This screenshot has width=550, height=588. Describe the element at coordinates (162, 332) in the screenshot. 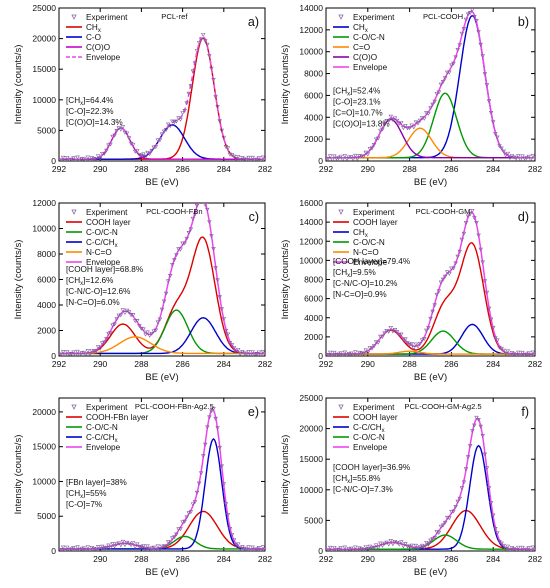

I see `component-curve` at that location.